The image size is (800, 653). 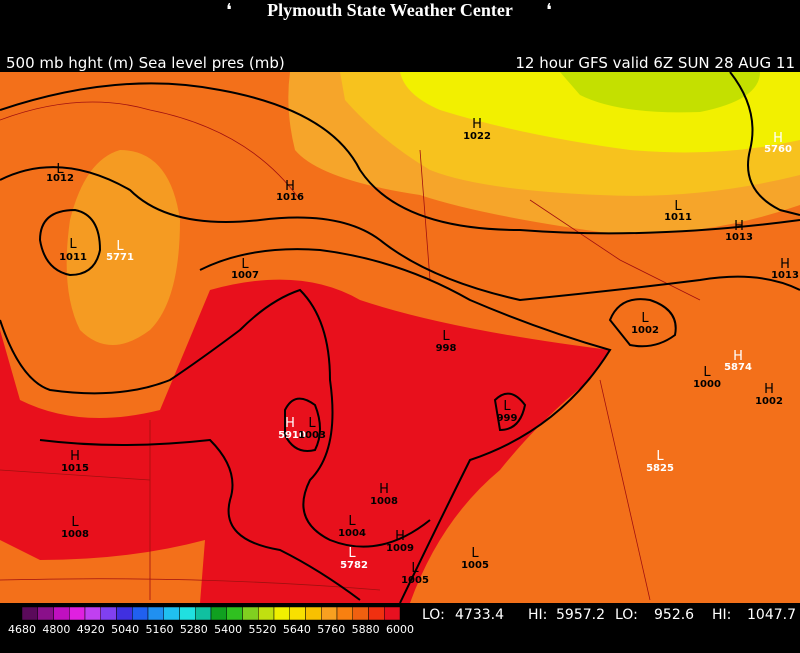 What do you see at coordinates (145, 63) in the screenshot?
I see `field-label: 500 mb hght (m) Sea level pres (mb)` at bounding box center [145, 63].